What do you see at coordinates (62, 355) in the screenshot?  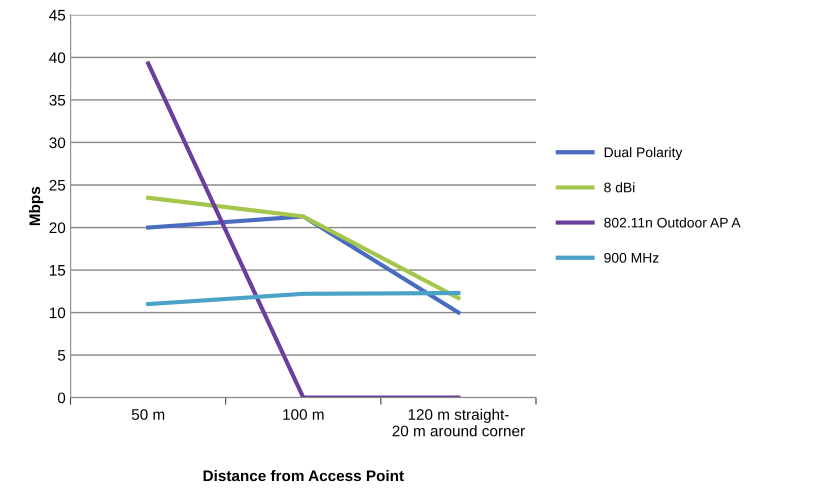 I see `y-tick-label: 5` at bounding box center [62, 355].